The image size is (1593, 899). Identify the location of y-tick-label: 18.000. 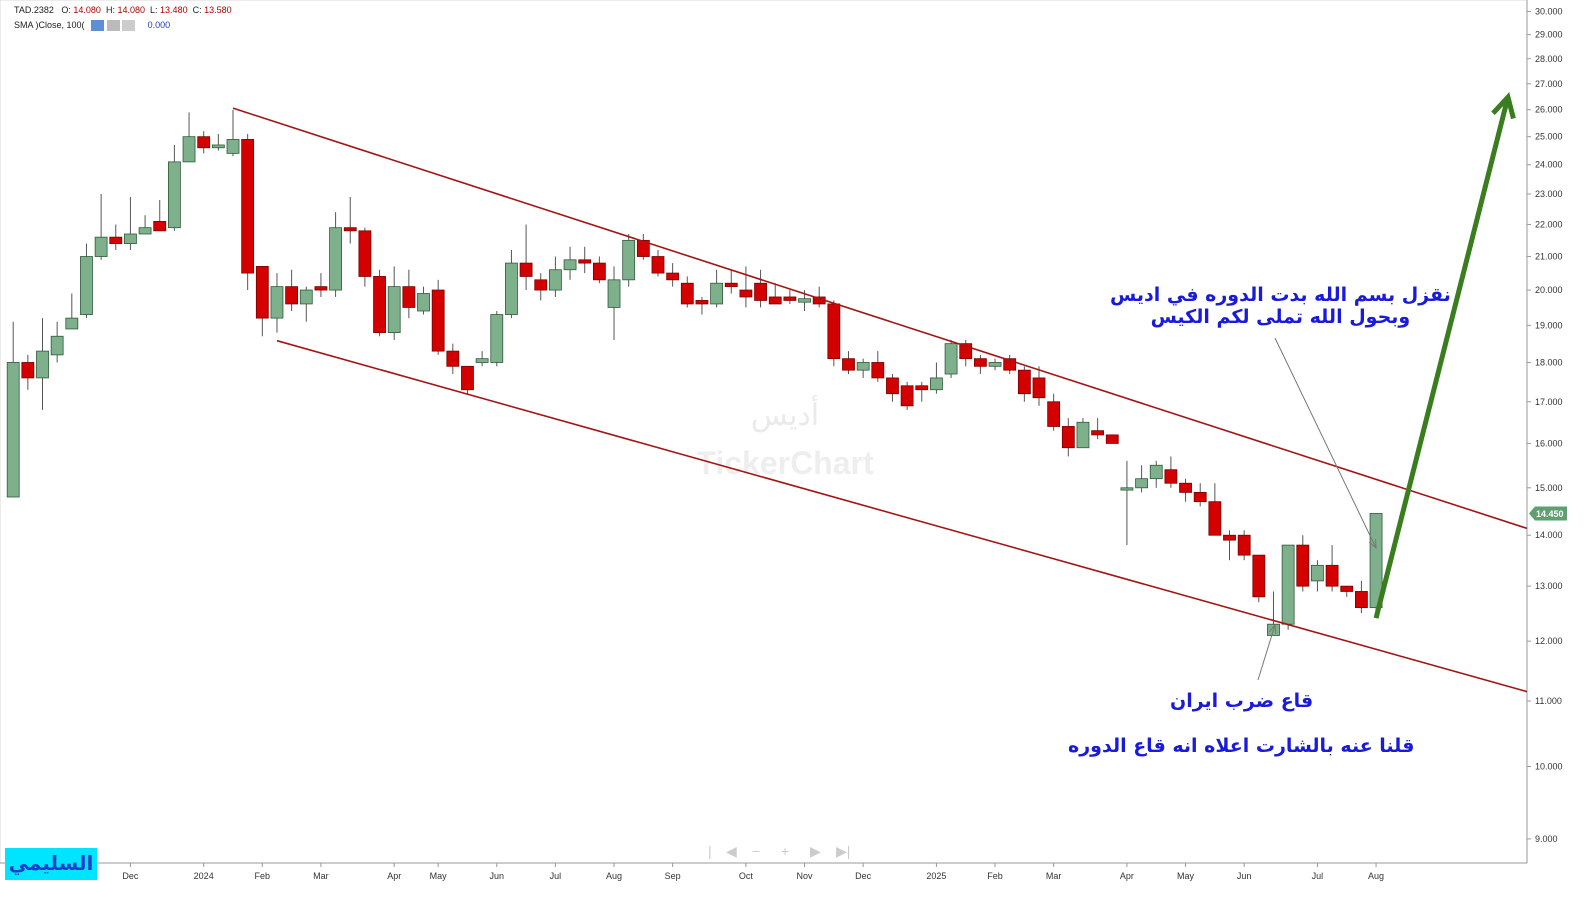
(1549, 362).